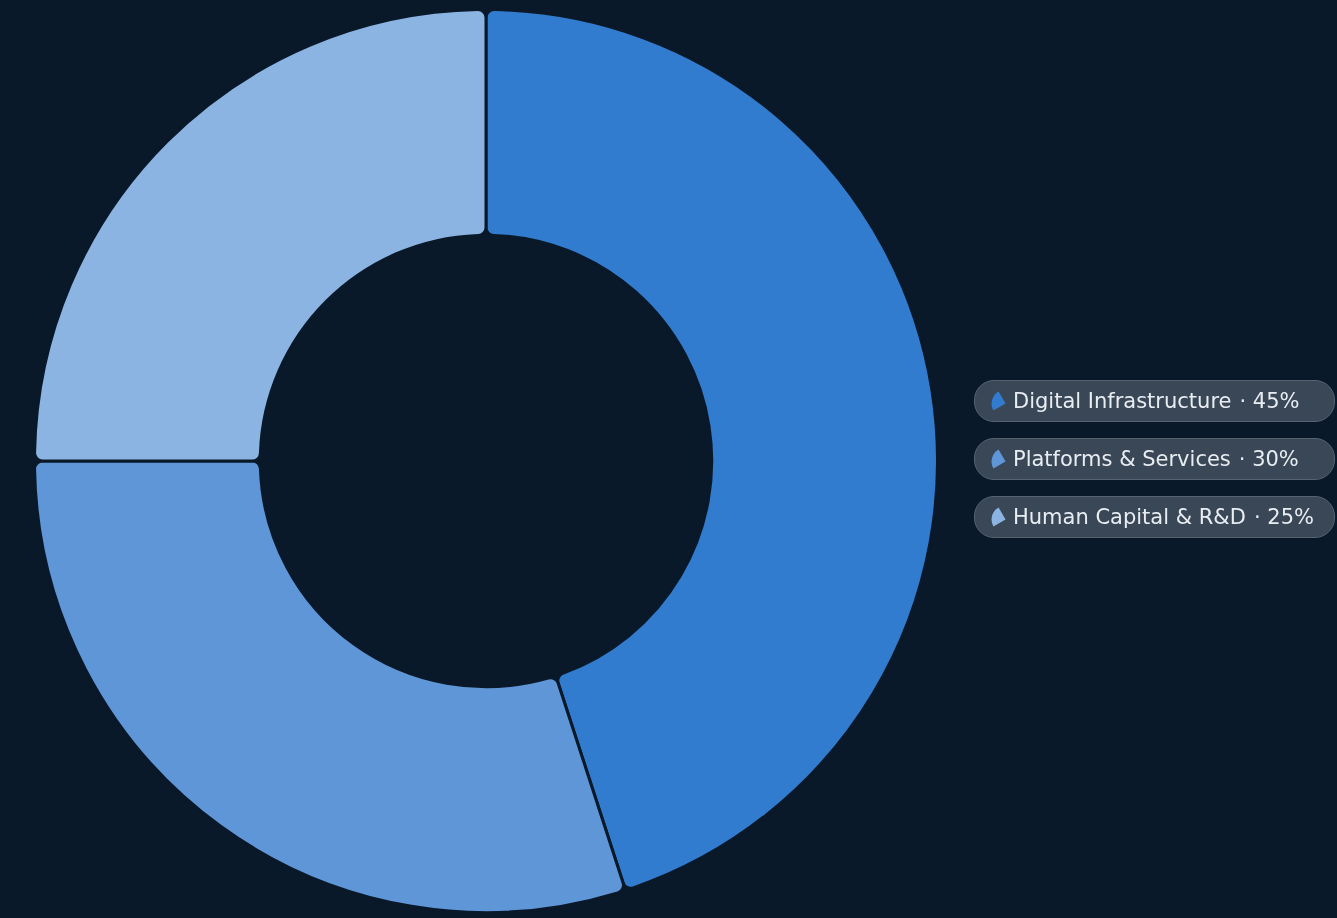 This screenshot has width=1337, height=918. What do you see at coordinates (1283, 517) in the screenshot?
I see `data-label: · 25%` at bounding box center [1283, 517].